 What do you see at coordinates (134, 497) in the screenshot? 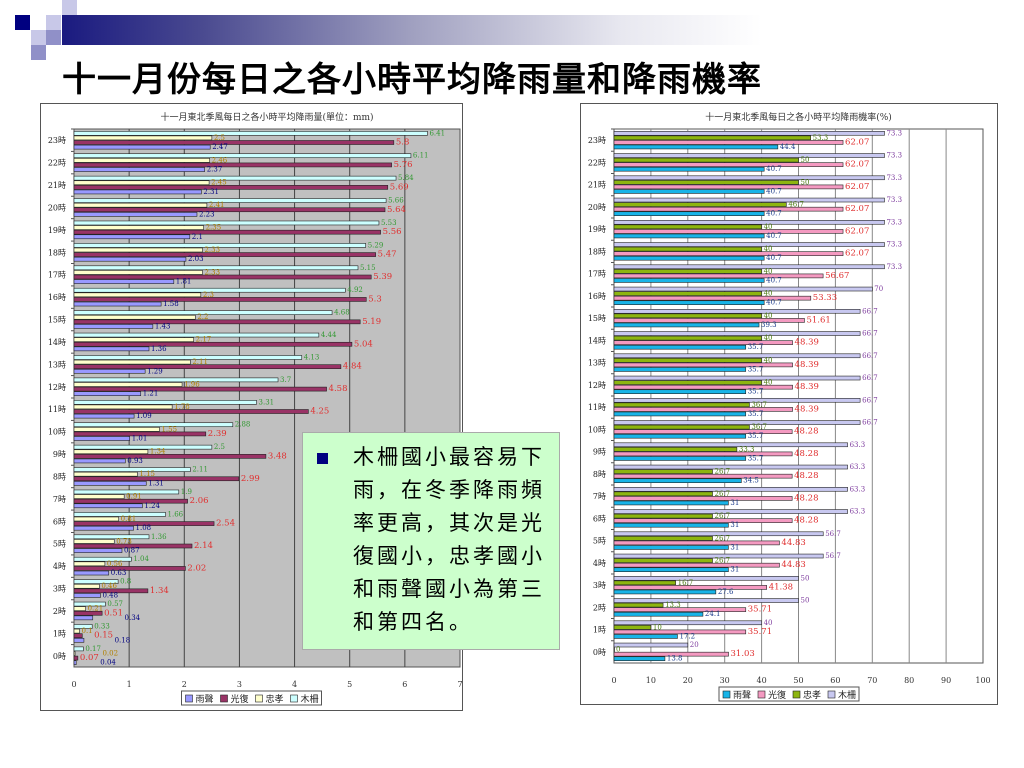
I see `data-label: 0.91` at bounding box center [134, 497].